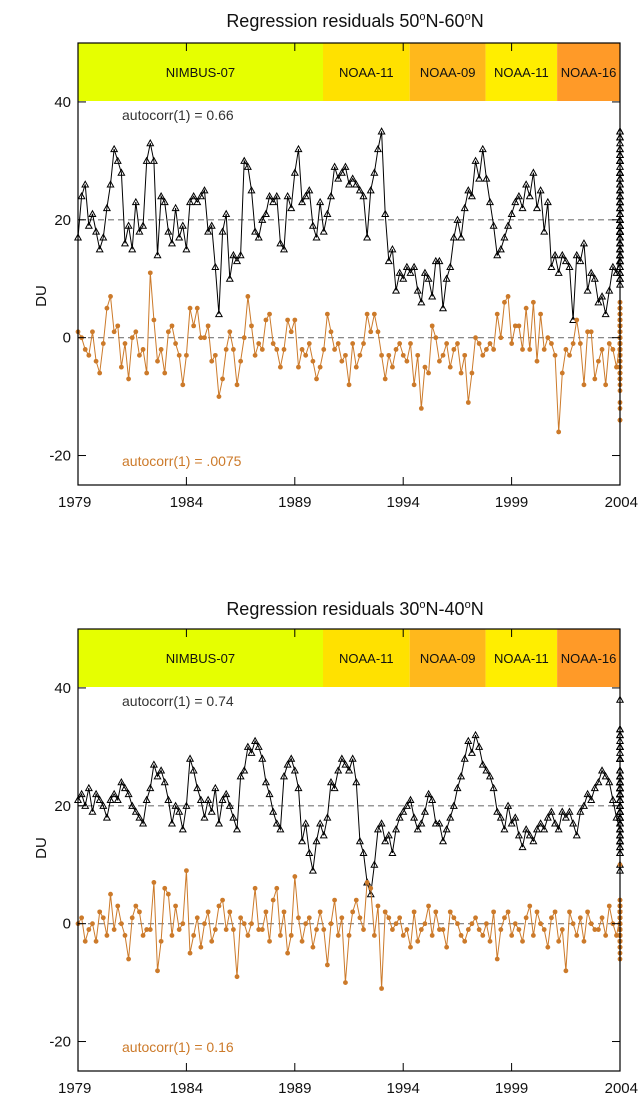 The width and height of the screenshot is (640, 1101). What do you see at coordinates (182, 461) in the screenshot?
I see `autocorr-orange-label: autocorr(1) = .0075` at bounding box center [182, 461].